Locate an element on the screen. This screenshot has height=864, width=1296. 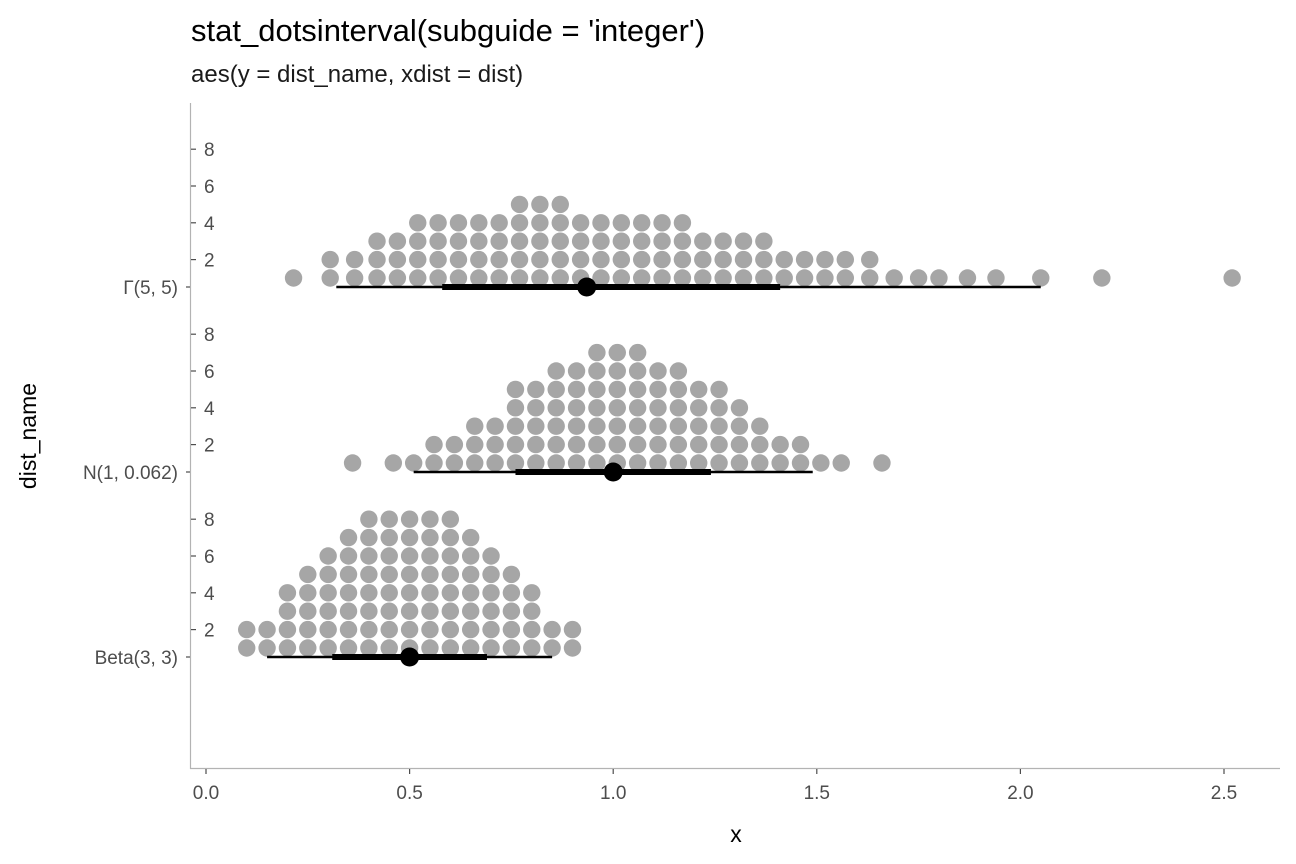
x-tick-label: 2.0 is located at coordinates (1020, 793).